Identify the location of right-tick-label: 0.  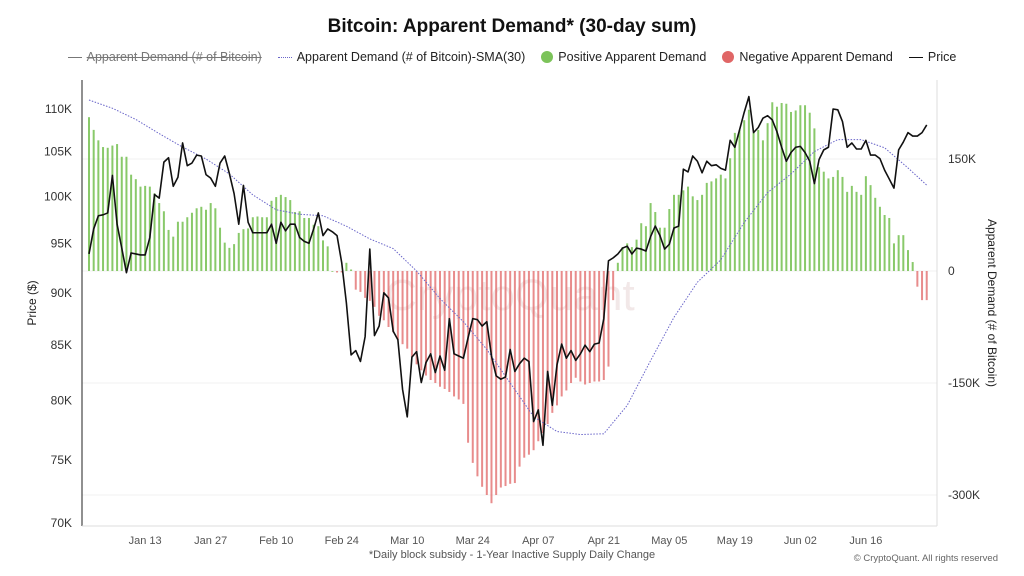
(951, 271).